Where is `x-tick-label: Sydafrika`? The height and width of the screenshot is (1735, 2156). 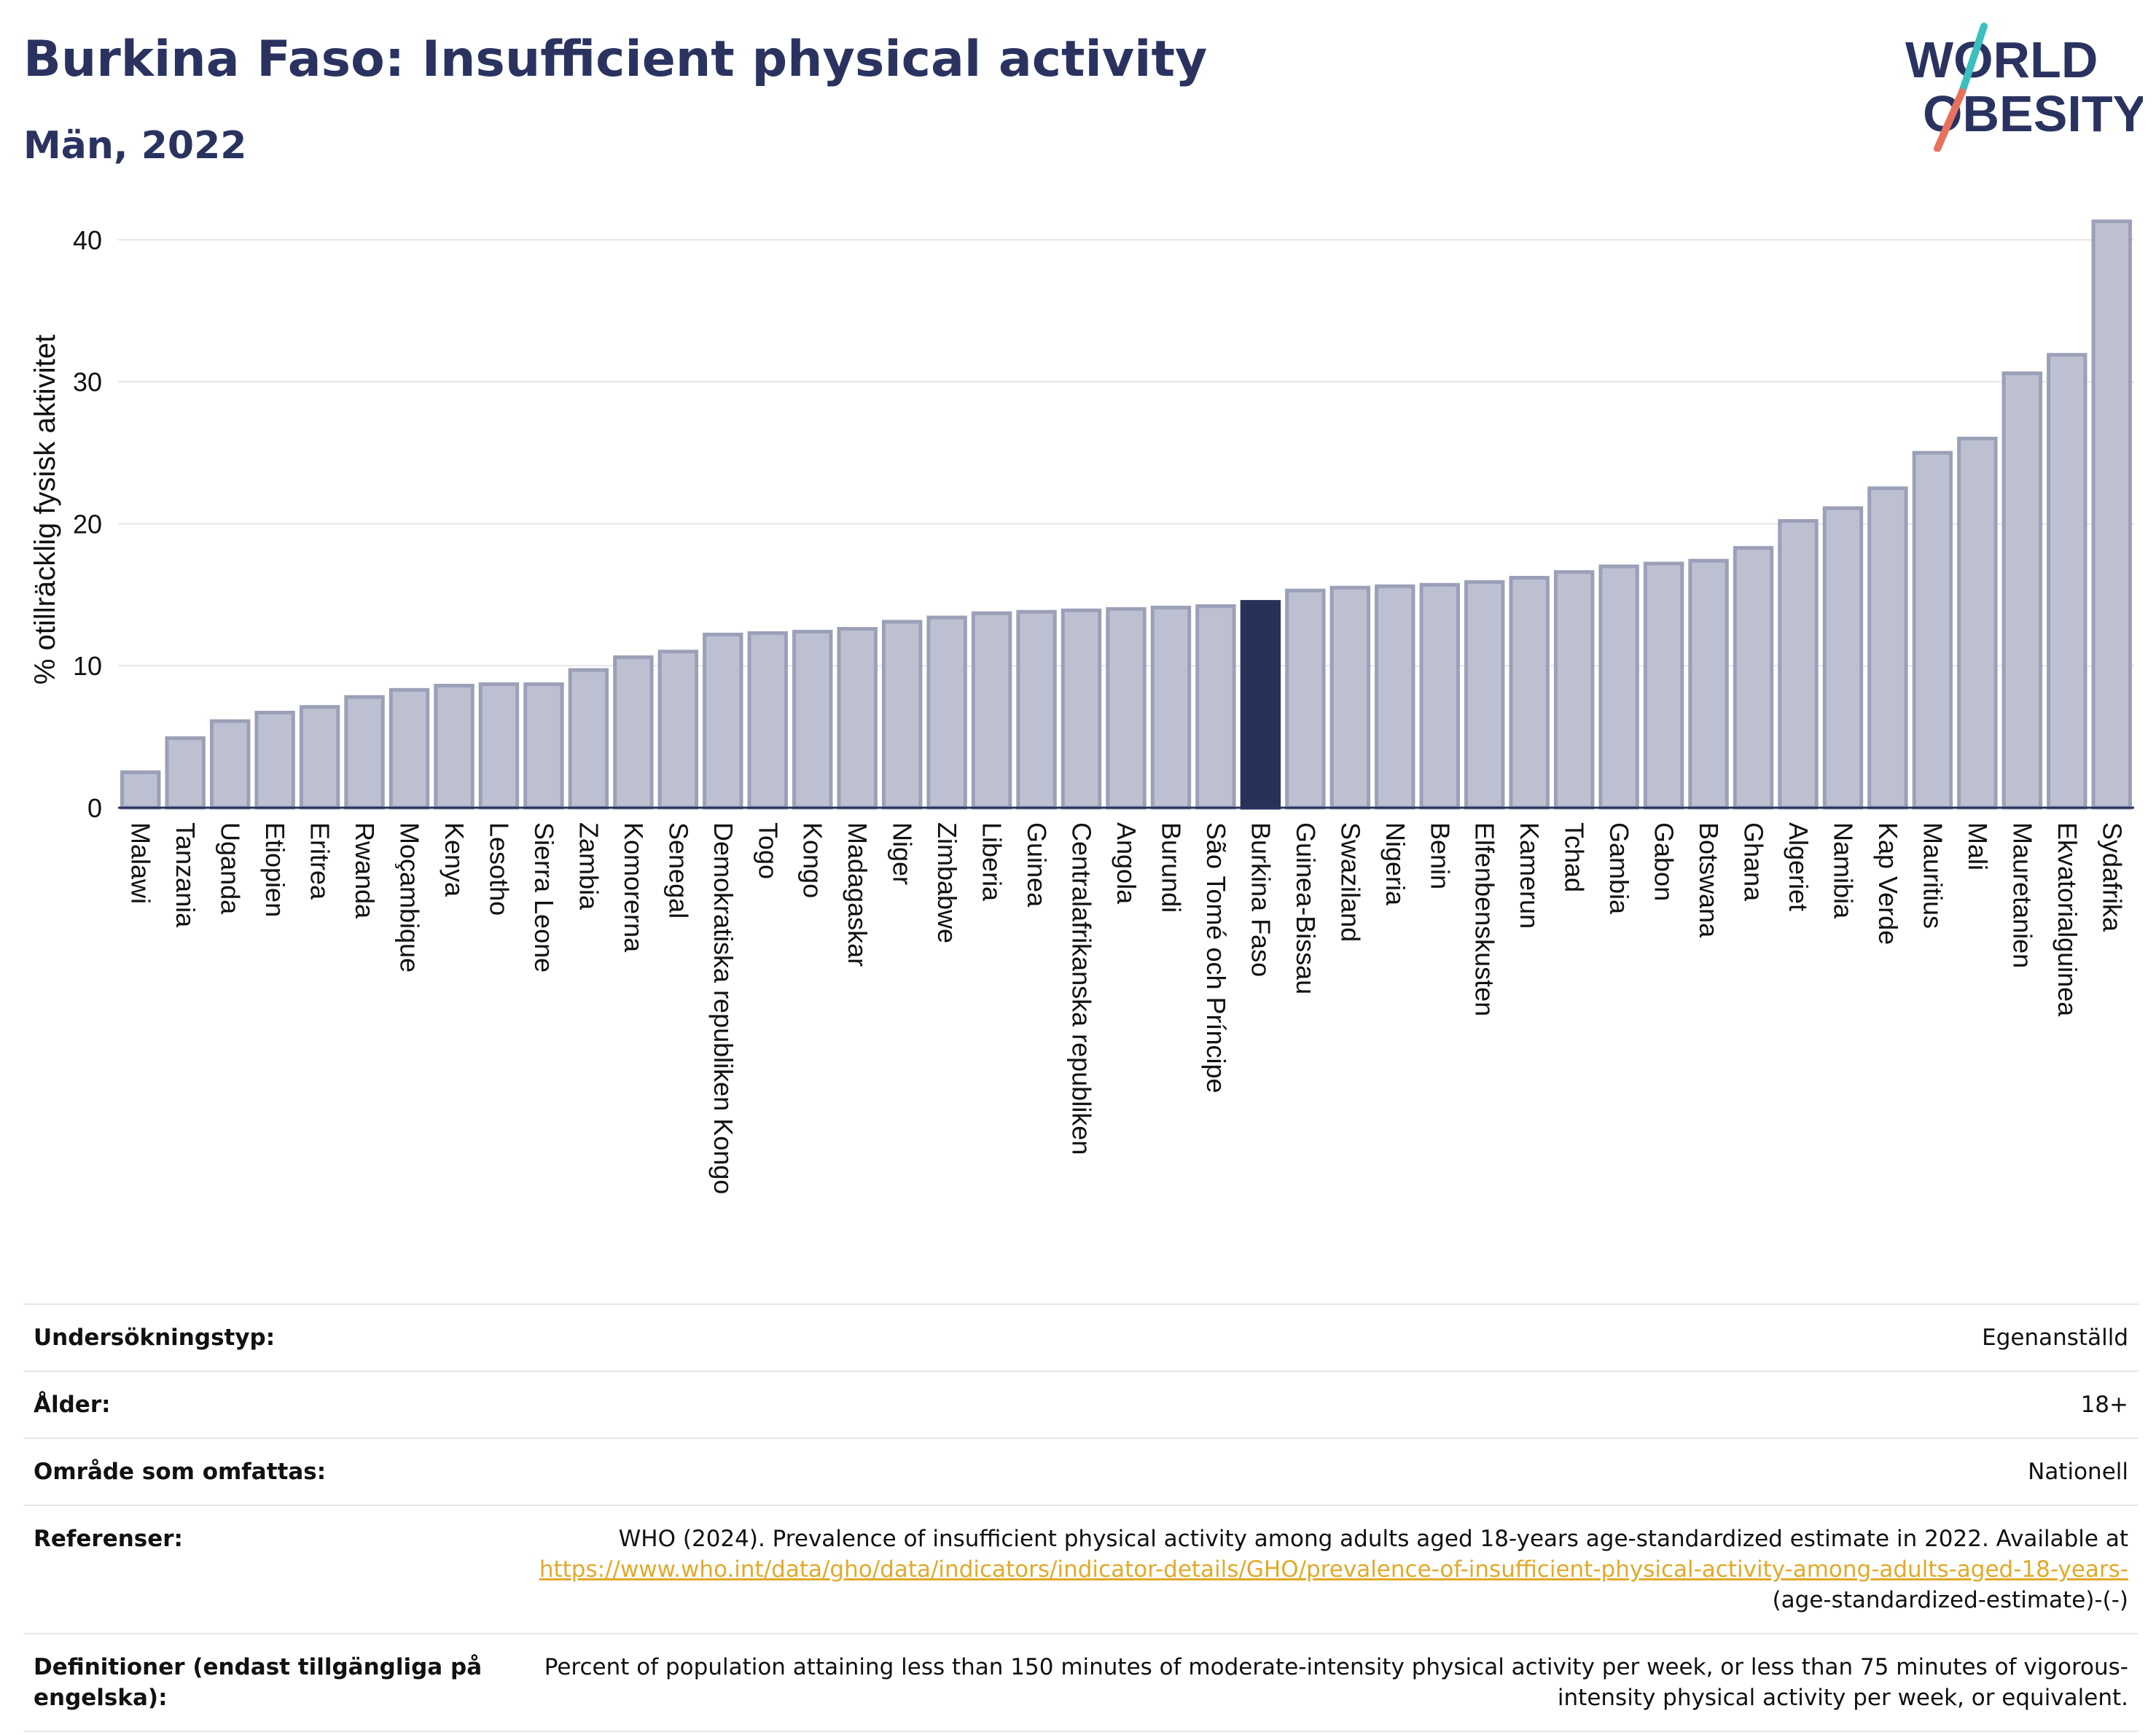
x-tick-label: Sydafrika is located at coordinates (2112, 877).